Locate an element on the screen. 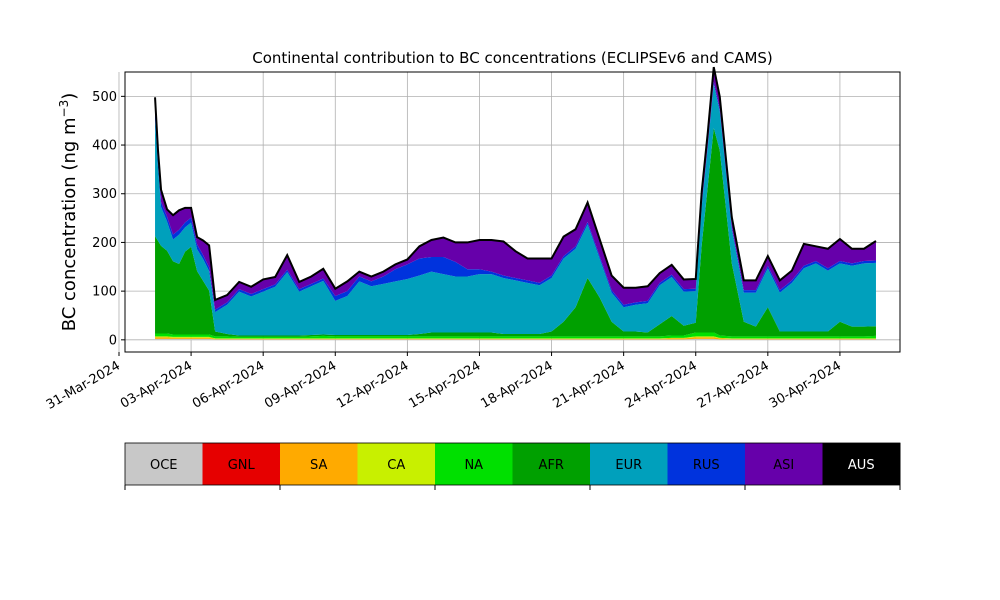  x-tick-label: 06-Apr-2024 is located at coordinates (228, 384).